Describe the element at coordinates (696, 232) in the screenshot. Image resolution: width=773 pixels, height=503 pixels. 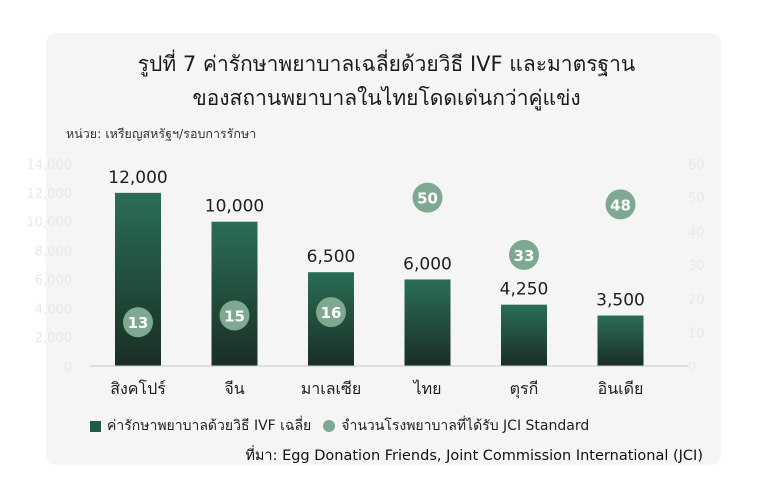
I see `right-axis-tick-label: 40` at that location.